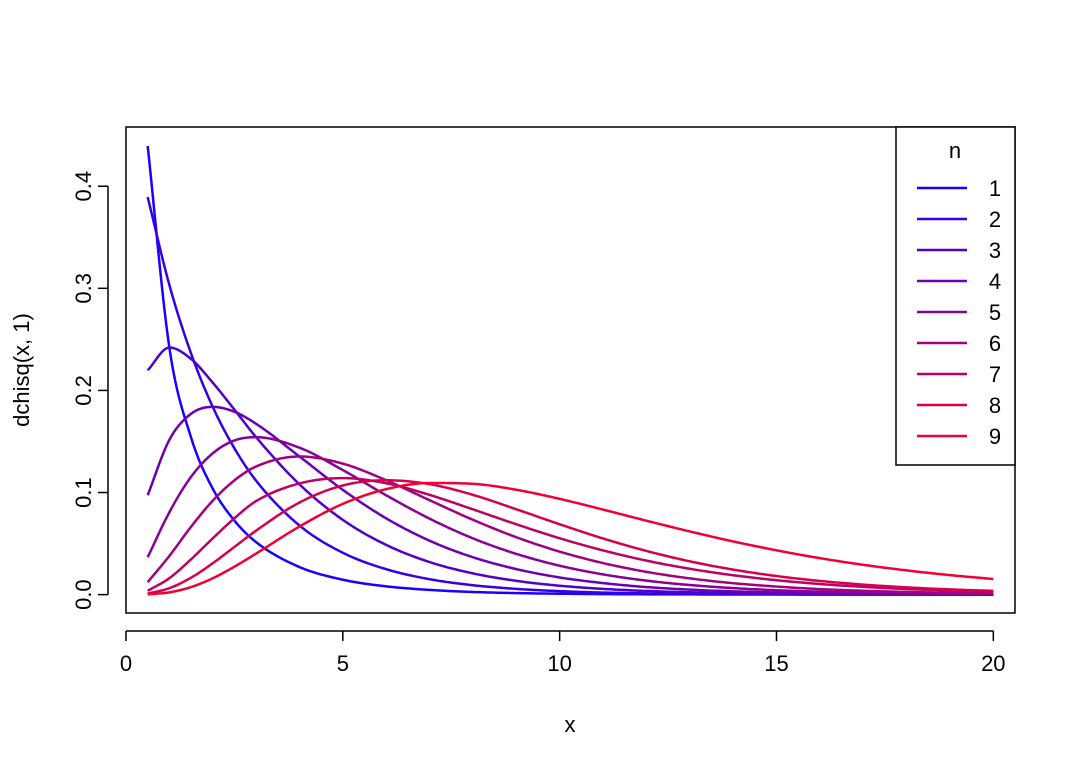 This screenshot has height=771, width=1080. What do you see at coordinates (21, 370) in the screenshot?
I see `y-axis-label: dchisq(x, 1)` at bounding box center [21, 370].